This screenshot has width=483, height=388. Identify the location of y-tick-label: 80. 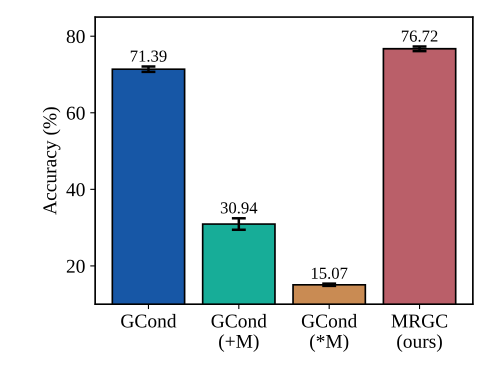
(75, 37).